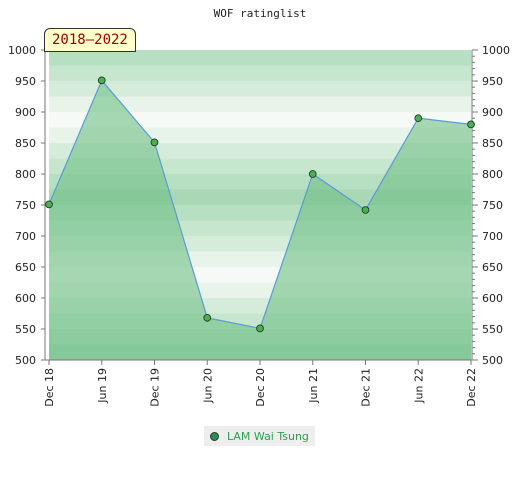  Describe the element at coordinates (22, 50) in the screenshot. I see `y-tick-label: 1000` at that location.